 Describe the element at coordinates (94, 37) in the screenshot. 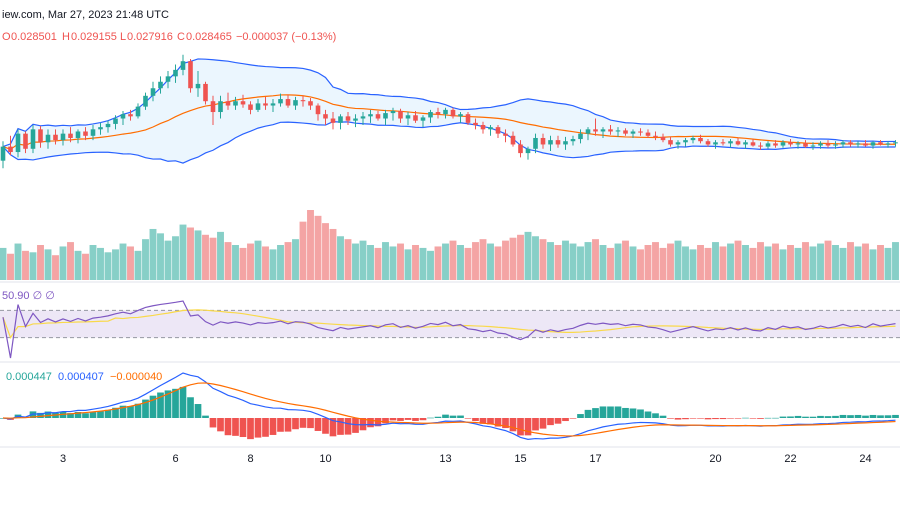

I see `ohlc-high-value: 0.029155` at that location.